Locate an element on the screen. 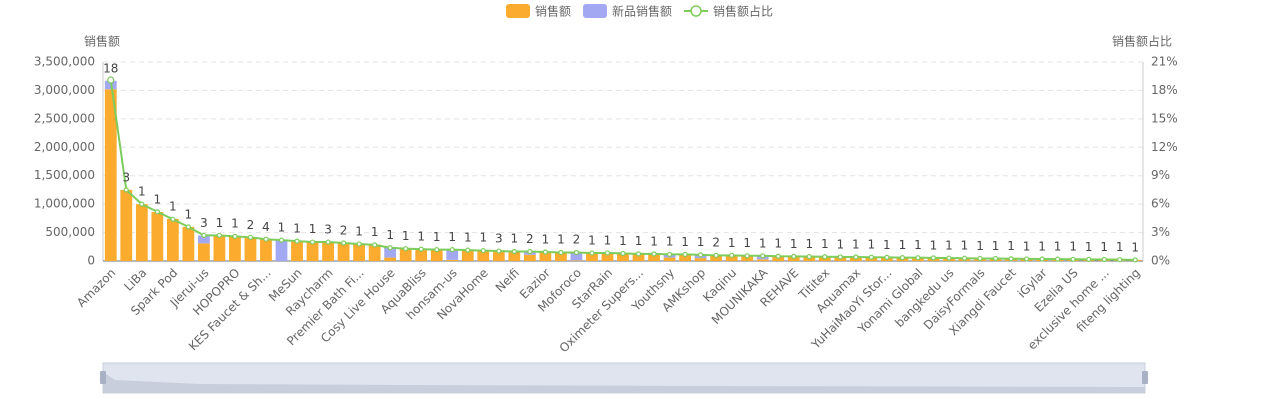 The image size is (1278, 400). yticks-label: 0 is located at coordinates (91, 261).